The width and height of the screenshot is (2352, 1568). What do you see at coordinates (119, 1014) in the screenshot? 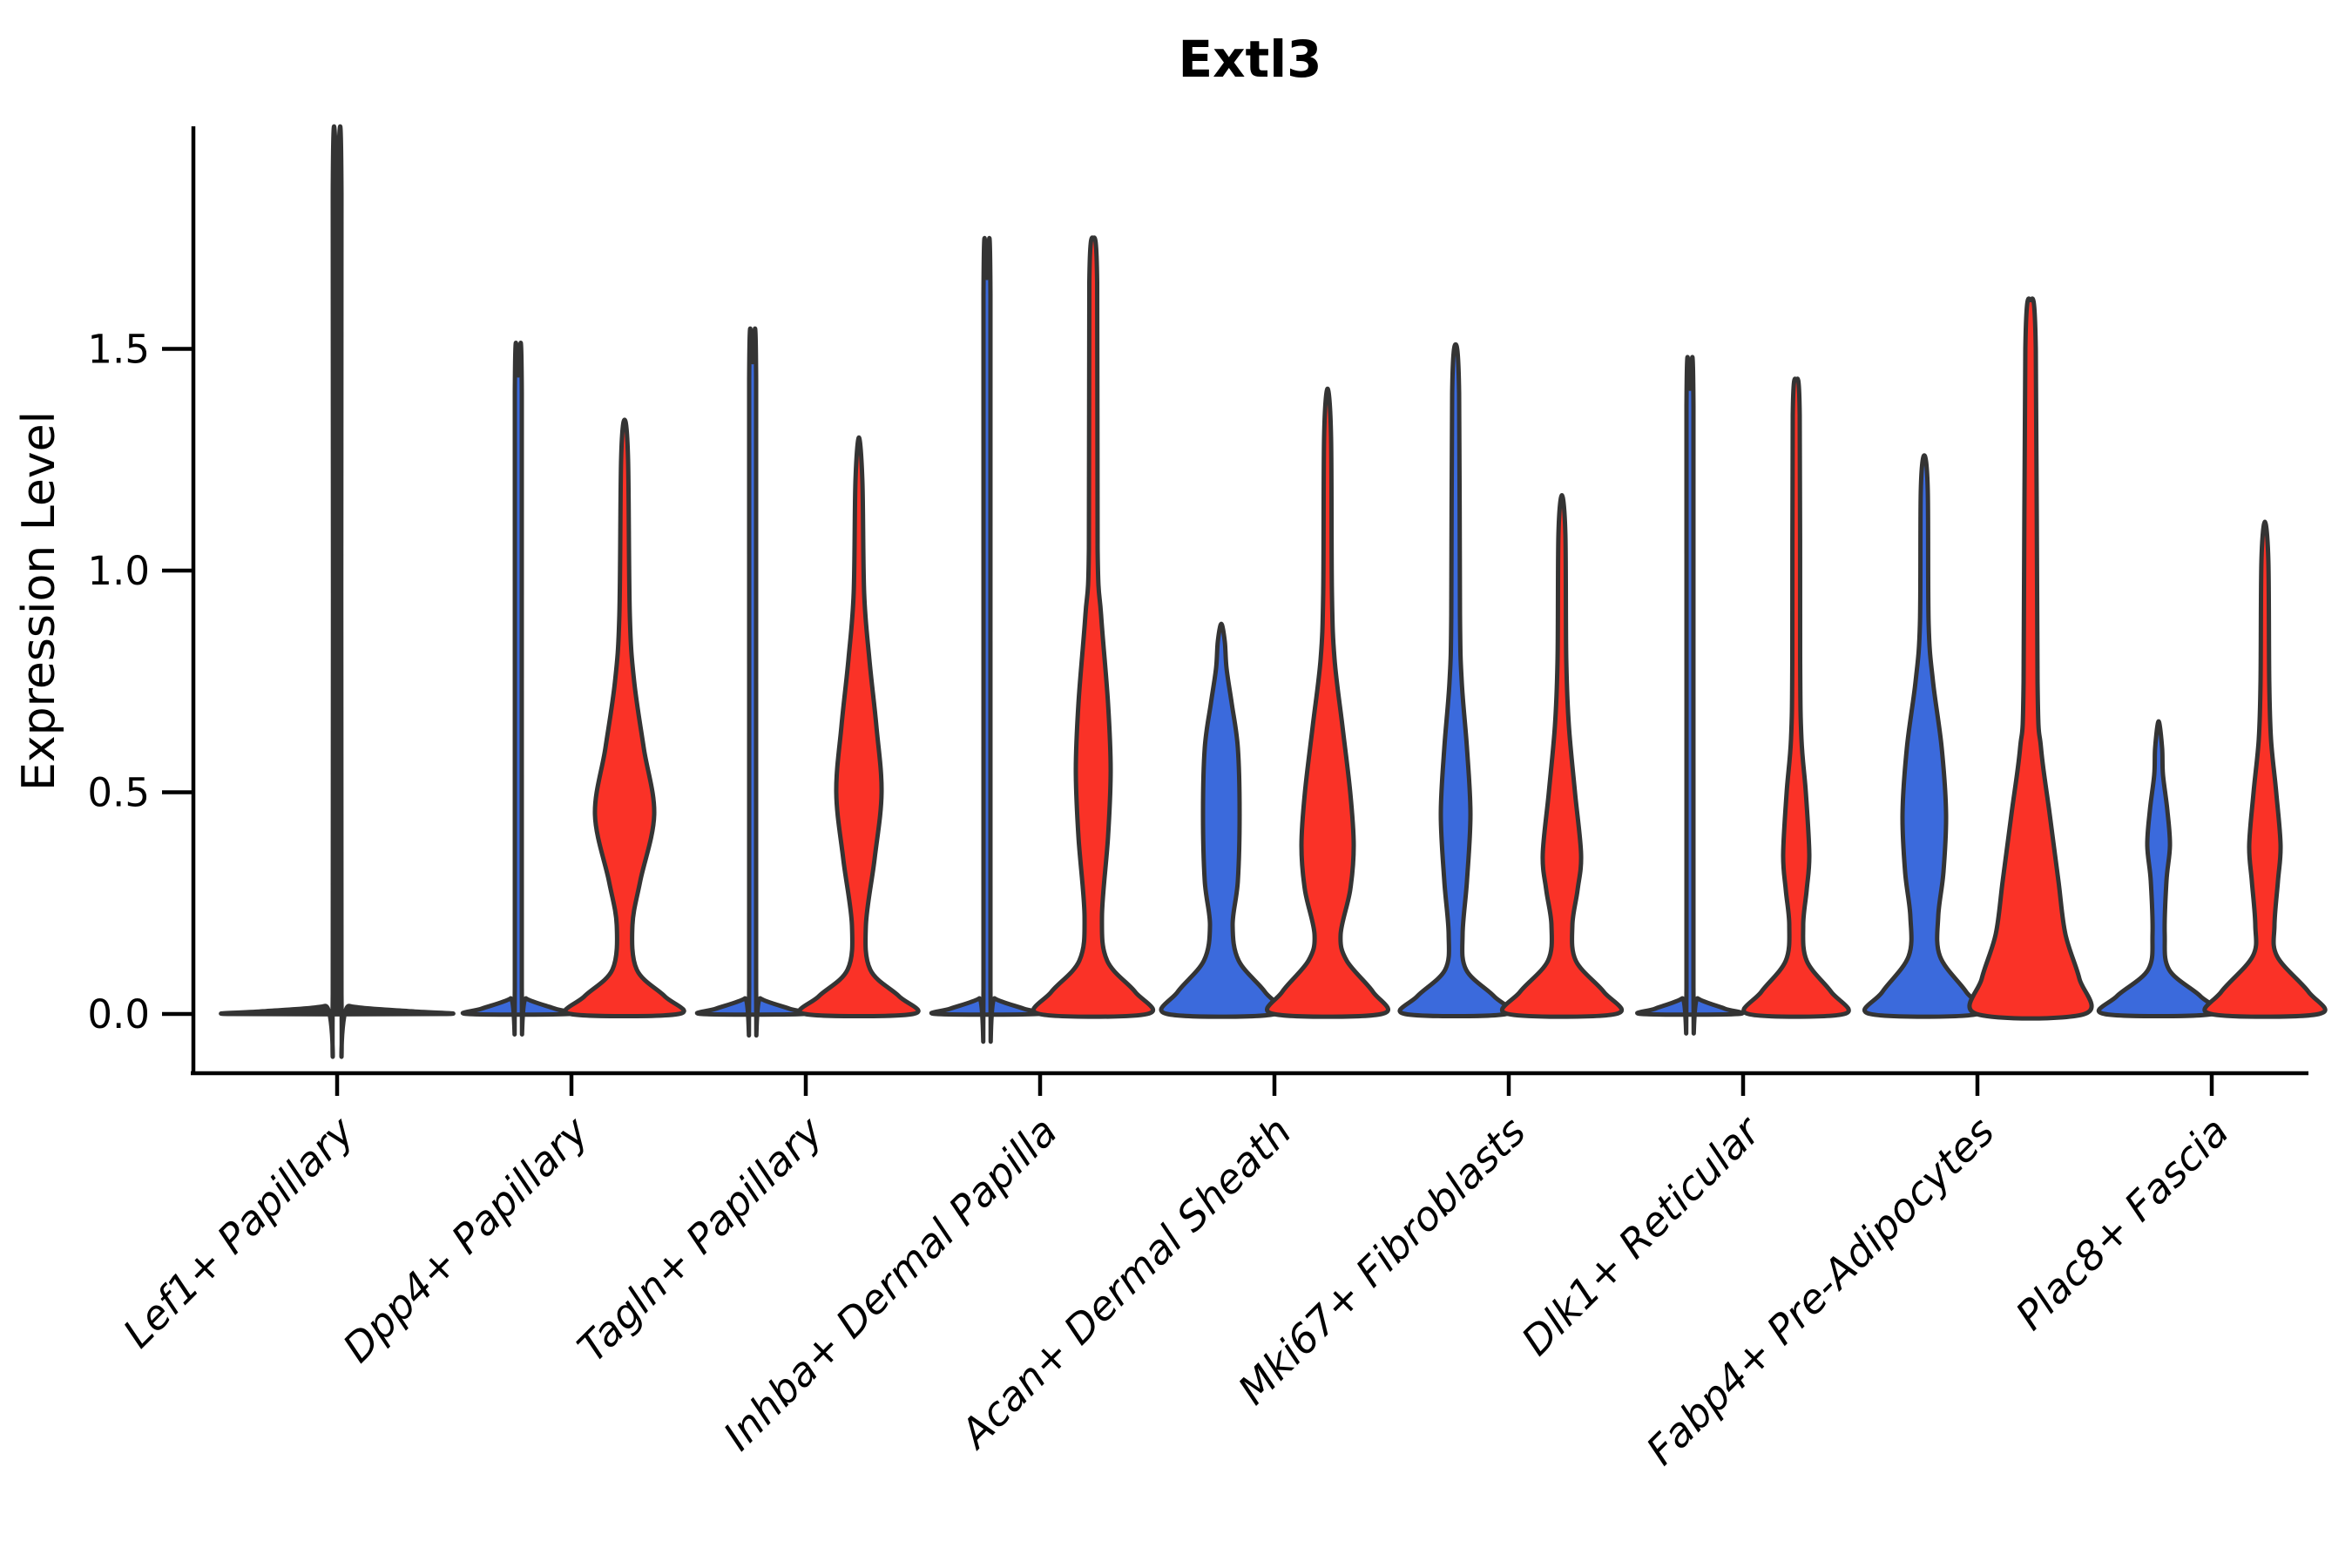
I see `y-tick-label-0.0: 0.0` at bounding box center [119, 1014].